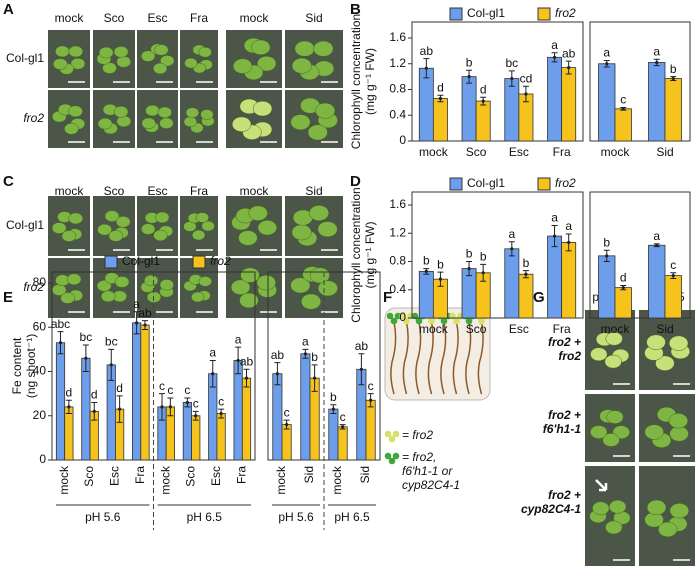  I want to click on legend-label: fro2, so click(565, 183).